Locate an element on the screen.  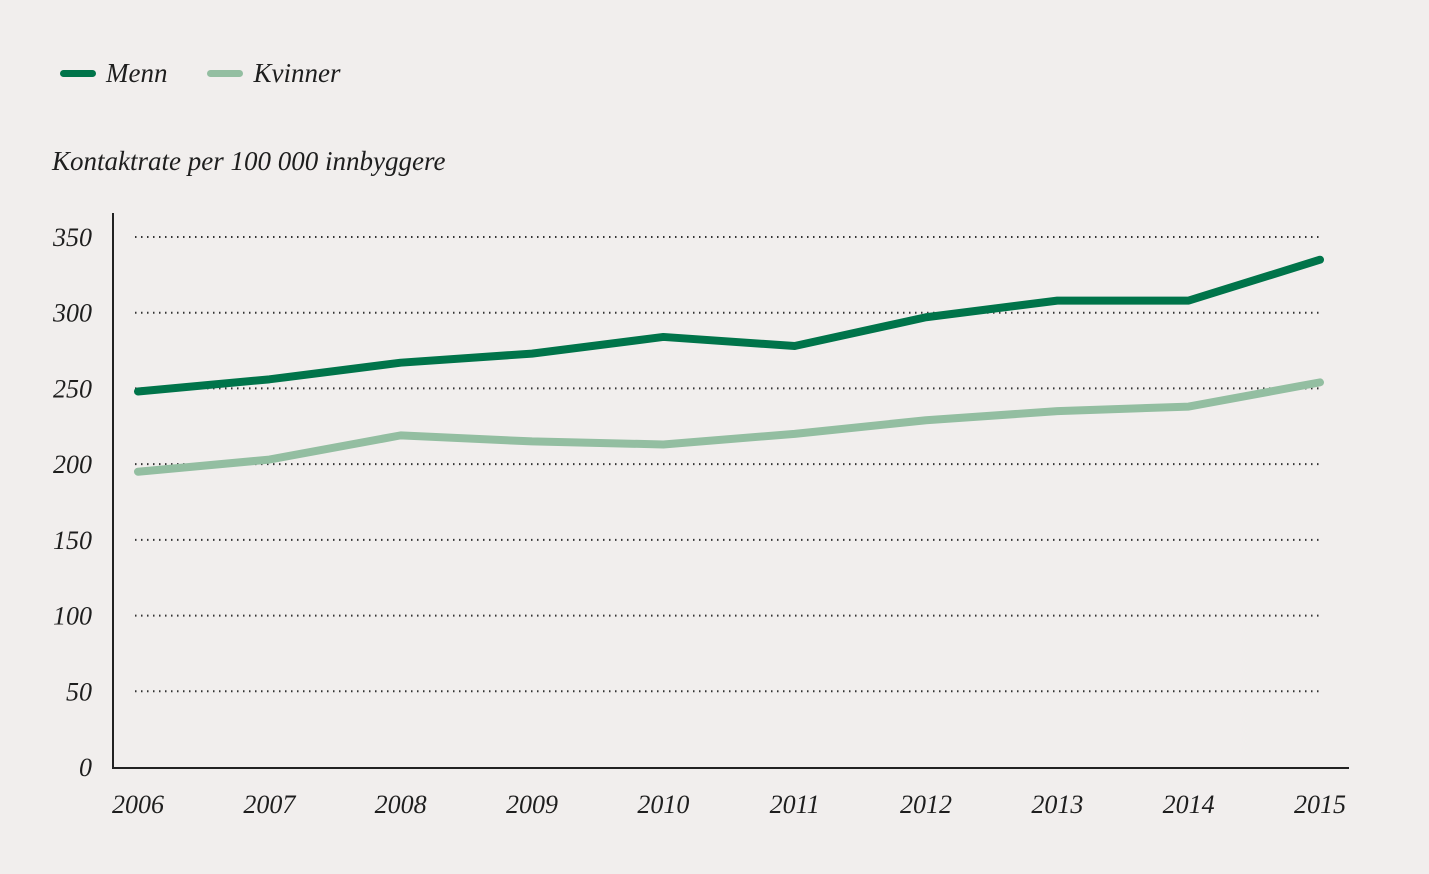
series-line-kvinner is located at coordinates (729, 427).